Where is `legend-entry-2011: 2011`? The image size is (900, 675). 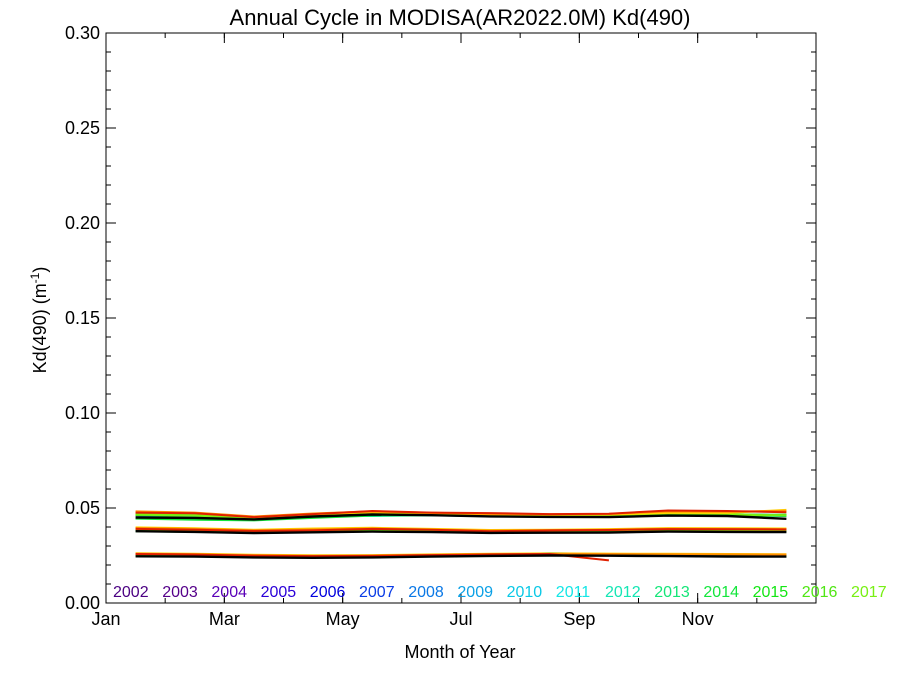 legend-entry-2011: 2011 is located at coordinates (573, 592).